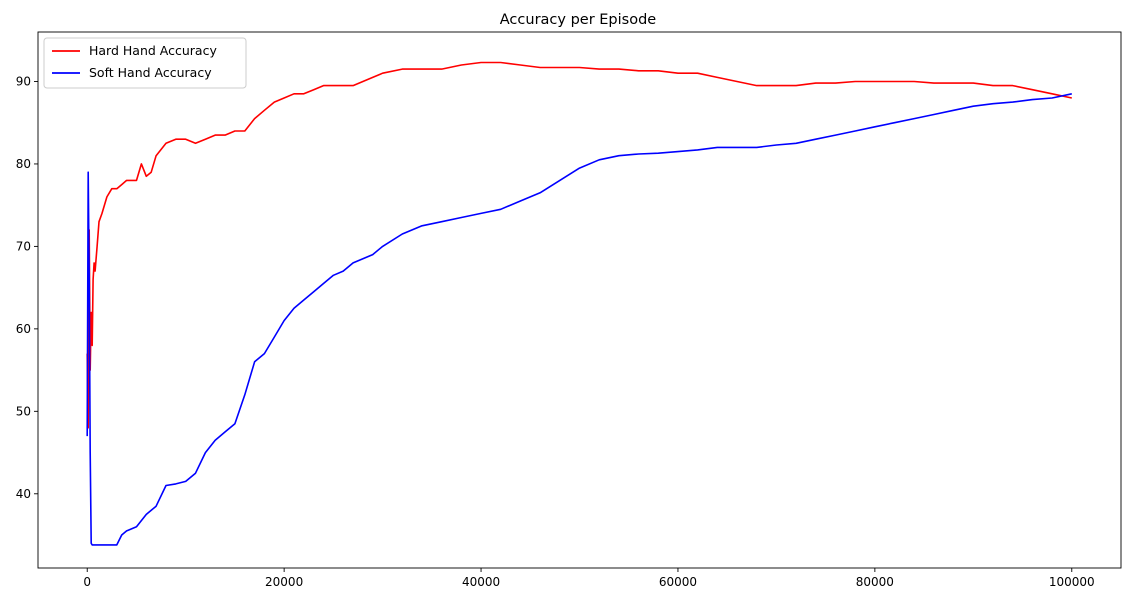  Describe the element at coordinates (578, 20) in the screenshot. I see `chart-title: Accuracy per Episode` at that location.